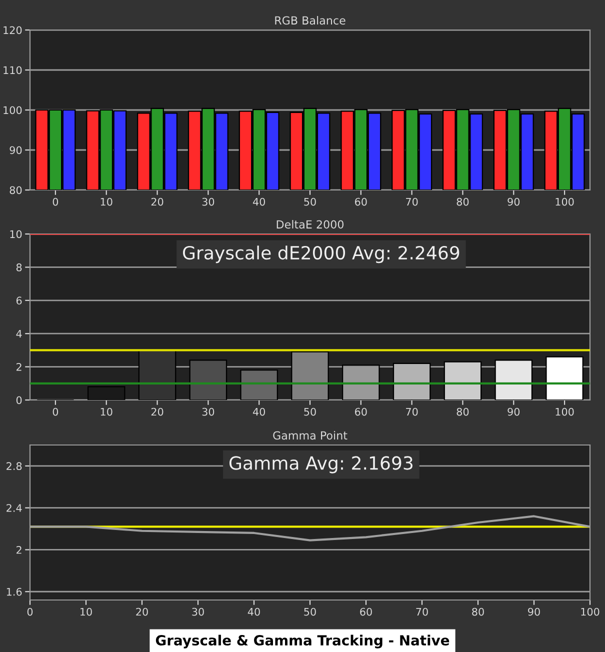 The width and height of the screenshot is (605, 652). I want to click on y-tick-label: 1.6, so click(14, 592).